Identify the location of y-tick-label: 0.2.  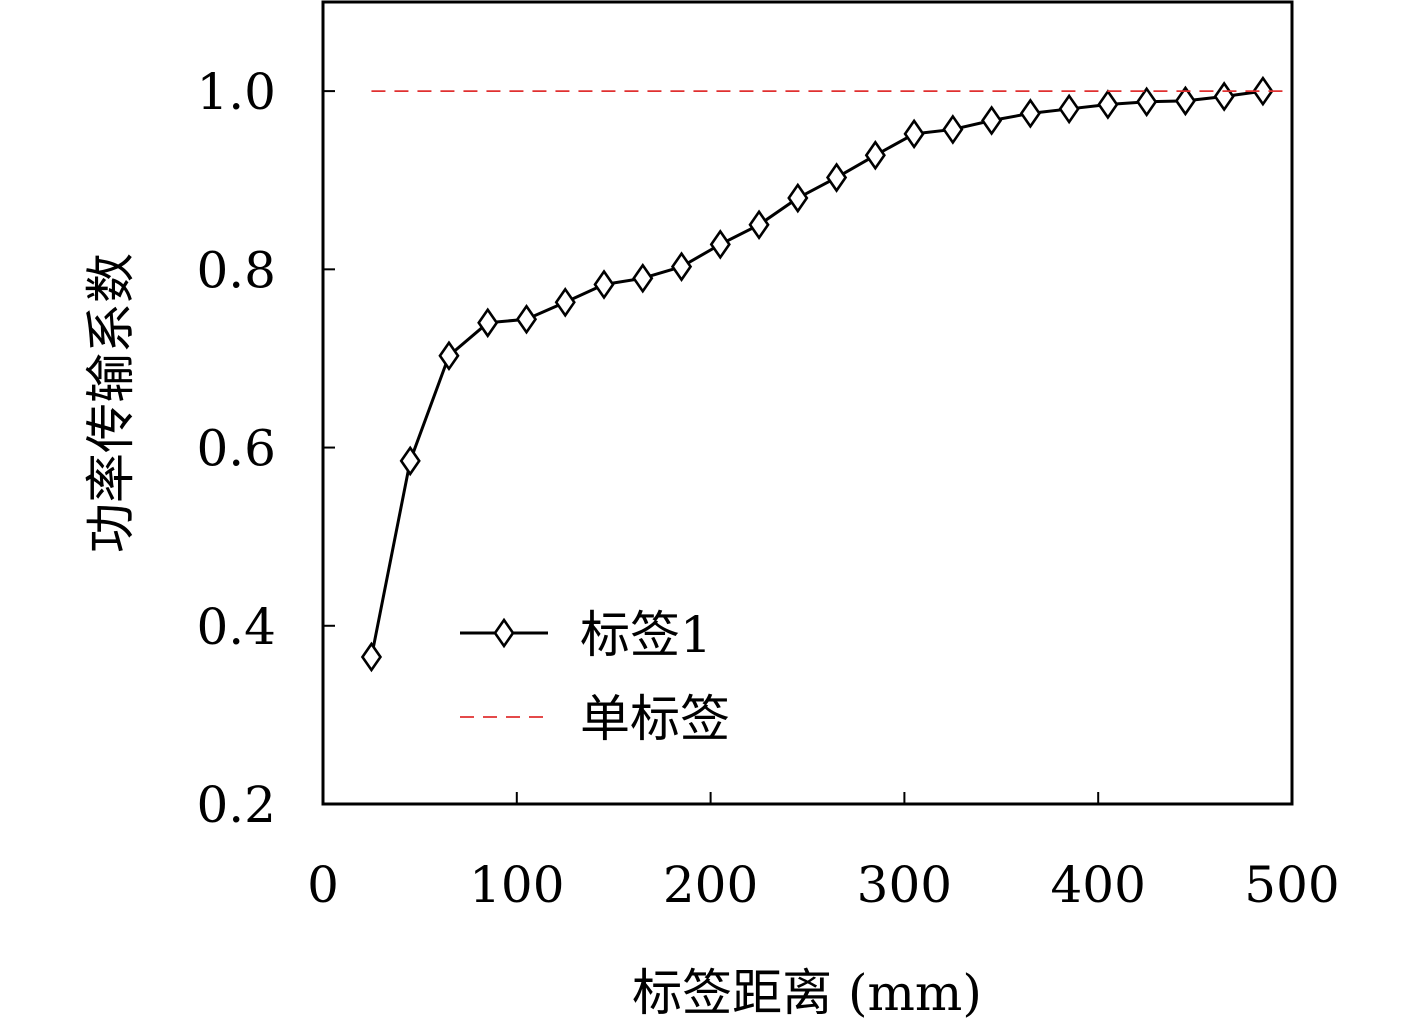
(236, 805).